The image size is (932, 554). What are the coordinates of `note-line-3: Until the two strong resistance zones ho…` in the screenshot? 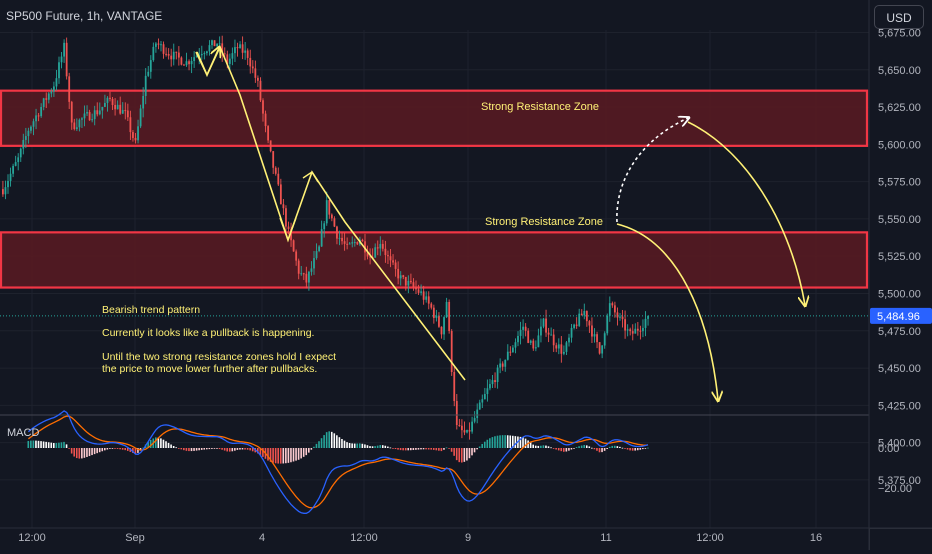 It's located at (219, 357).